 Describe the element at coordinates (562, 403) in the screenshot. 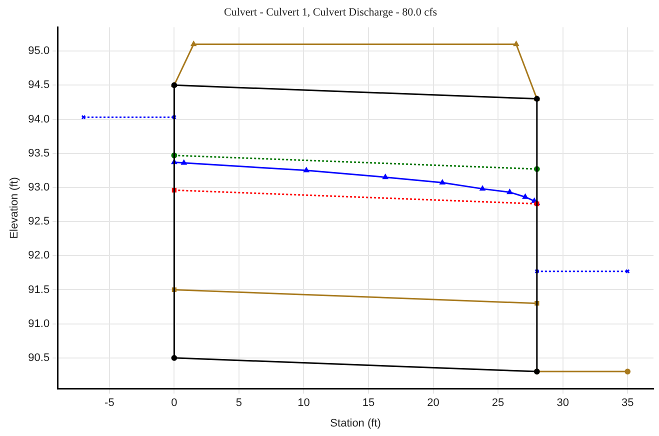

I see `x-tick-label: 30` at that location.